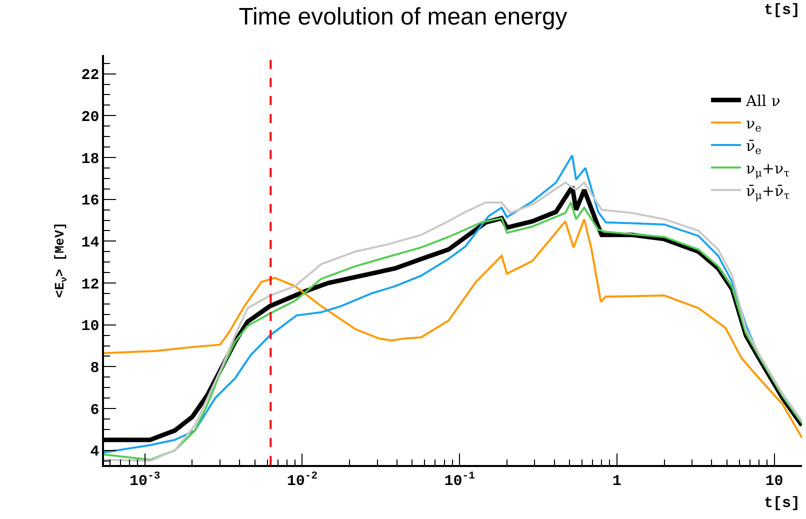 This screenshot has height=519, width=806. What do you see at coordinates (90, 75) in the screenshot?
I see `y-tick-label: 22` at bounding box center [90, 75].